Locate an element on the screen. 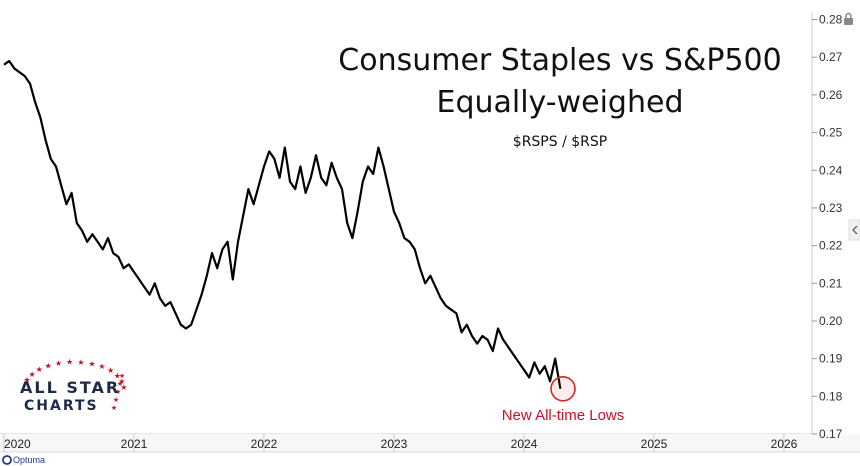 The width and height of the screenshot is (860, 466). x-tick-label: 2025 is located at coordinates (654, 444).